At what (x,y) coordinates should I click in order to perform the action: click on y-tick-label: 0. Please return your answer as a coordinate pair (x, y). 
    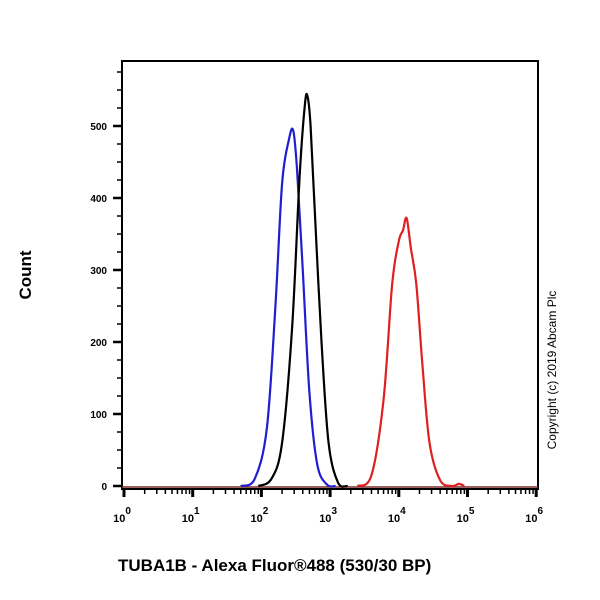
    Looking at the image, I should click on (104, 487).